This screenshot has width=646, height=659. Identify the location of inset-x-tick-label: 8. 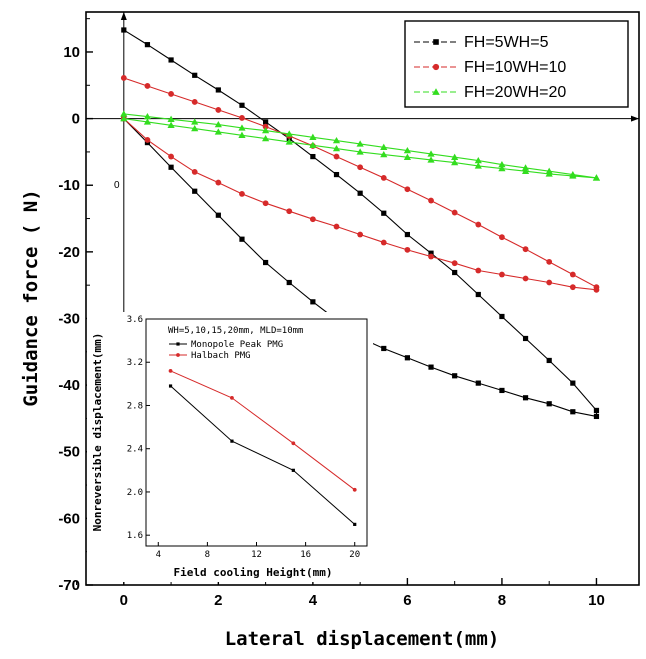
(207, 555).